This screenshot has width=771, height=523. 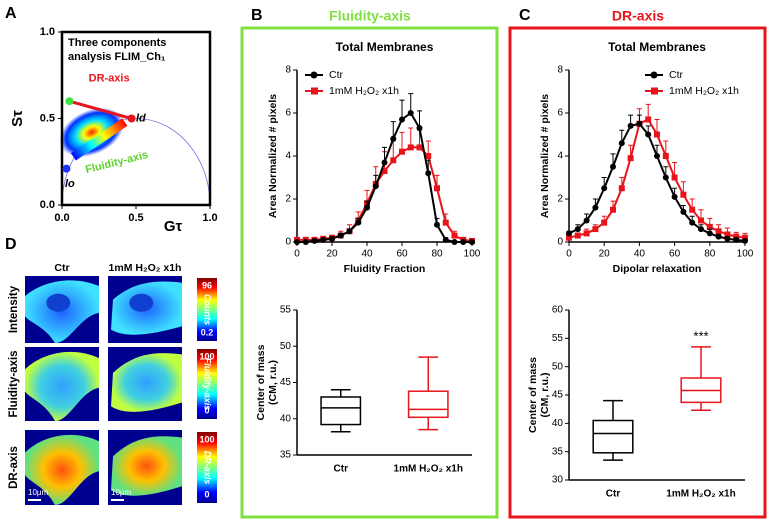 I want to click on chart-title: Total Membranes, so click(x=385, y=47).